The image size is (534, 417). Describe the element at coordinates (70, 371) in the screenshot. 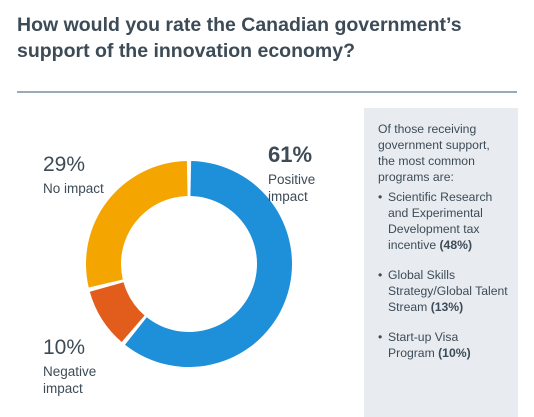

I see `negative-impact-caption-line1: Negative` at that location.